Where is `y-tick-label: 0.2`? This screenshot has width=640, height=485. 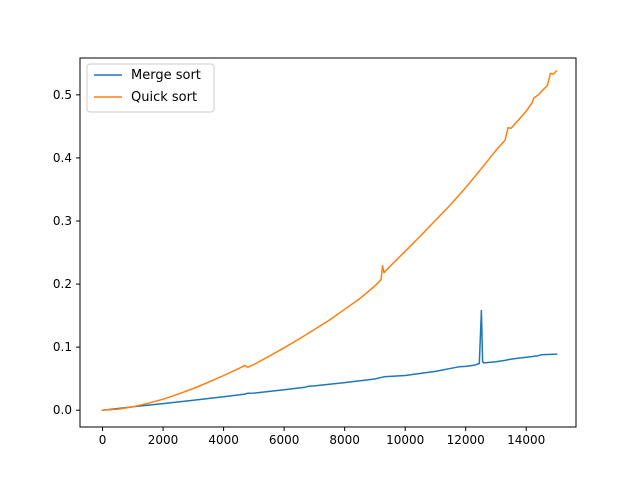
y-tick-label: 0.2 is located at coordinates (62, 284).